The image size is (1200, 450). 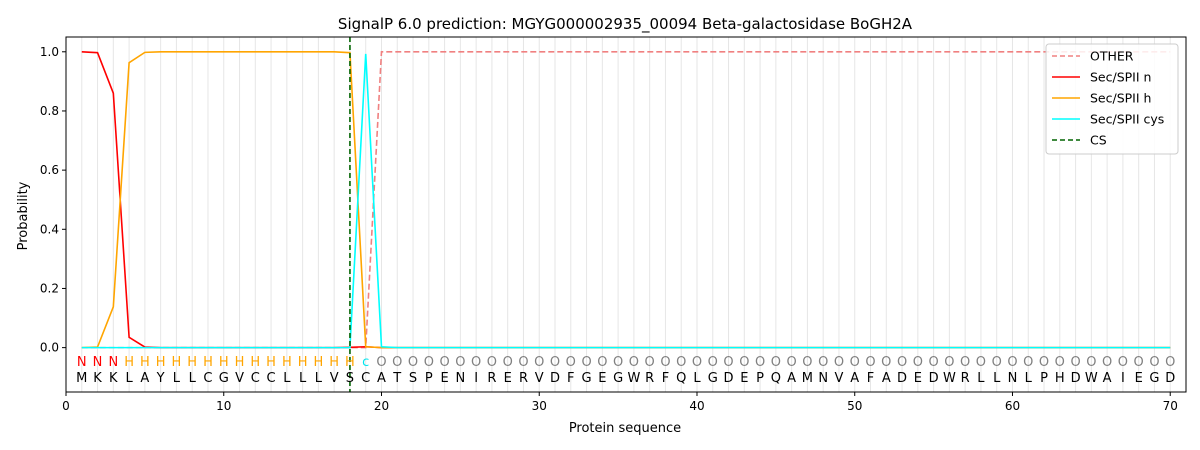 What do you see at coordinates (160, 378) in the screenshot?
I see `residue-label: Y` at bounding box center [160, 378].